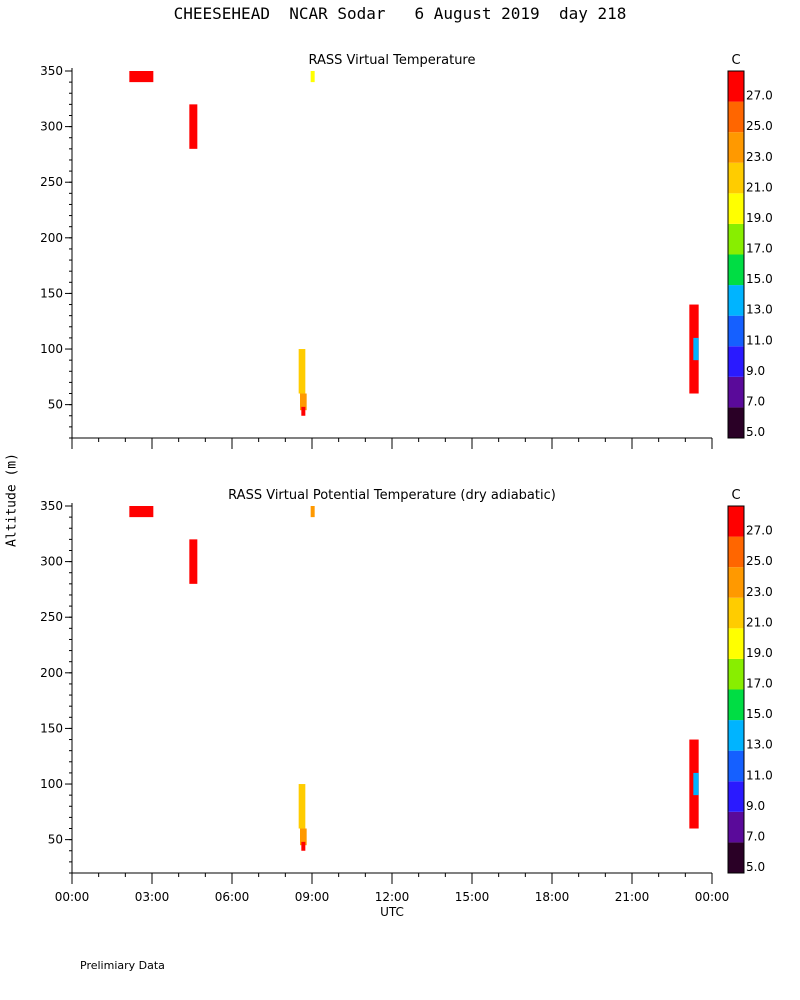  I want to click on x-axis-title: UTC, so click(392, 912).